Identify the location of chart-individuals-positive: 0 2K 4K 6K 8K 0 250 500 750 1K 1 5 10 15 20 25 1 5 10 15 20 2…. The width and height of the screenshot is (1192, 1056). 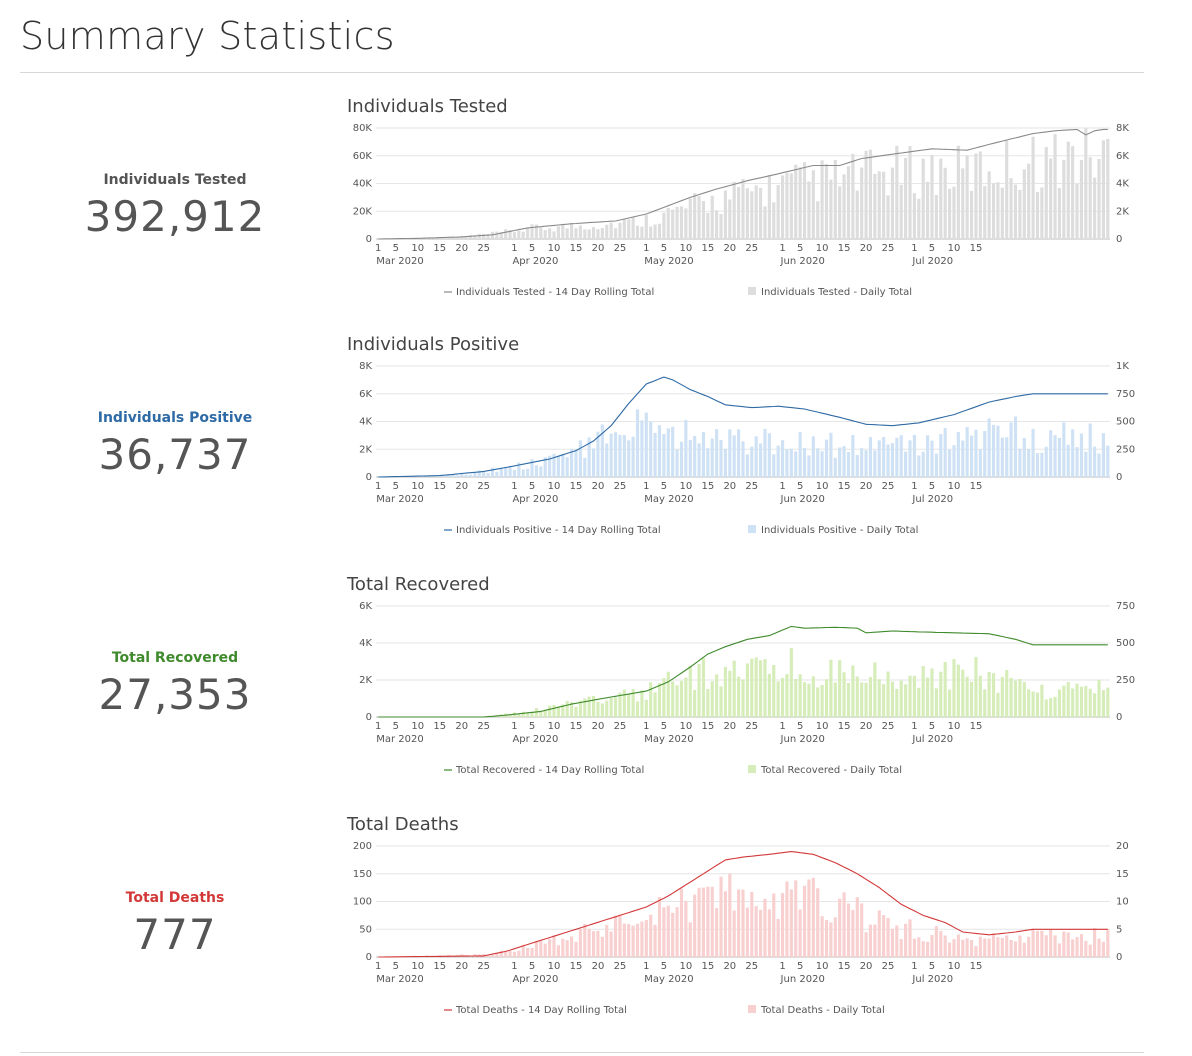
(740, 449).